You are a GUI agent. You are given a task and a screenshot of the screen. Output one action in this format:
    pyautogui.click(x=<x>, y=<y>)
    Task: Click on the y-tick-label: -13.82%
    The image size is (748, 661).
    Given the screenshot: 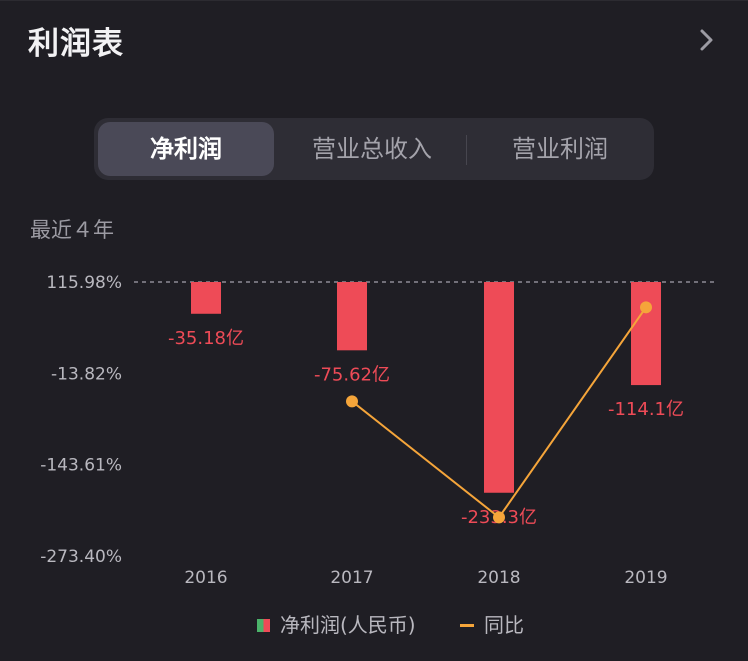 What is the action you would take?
    pyautogui.click(x=86, y=374)
    